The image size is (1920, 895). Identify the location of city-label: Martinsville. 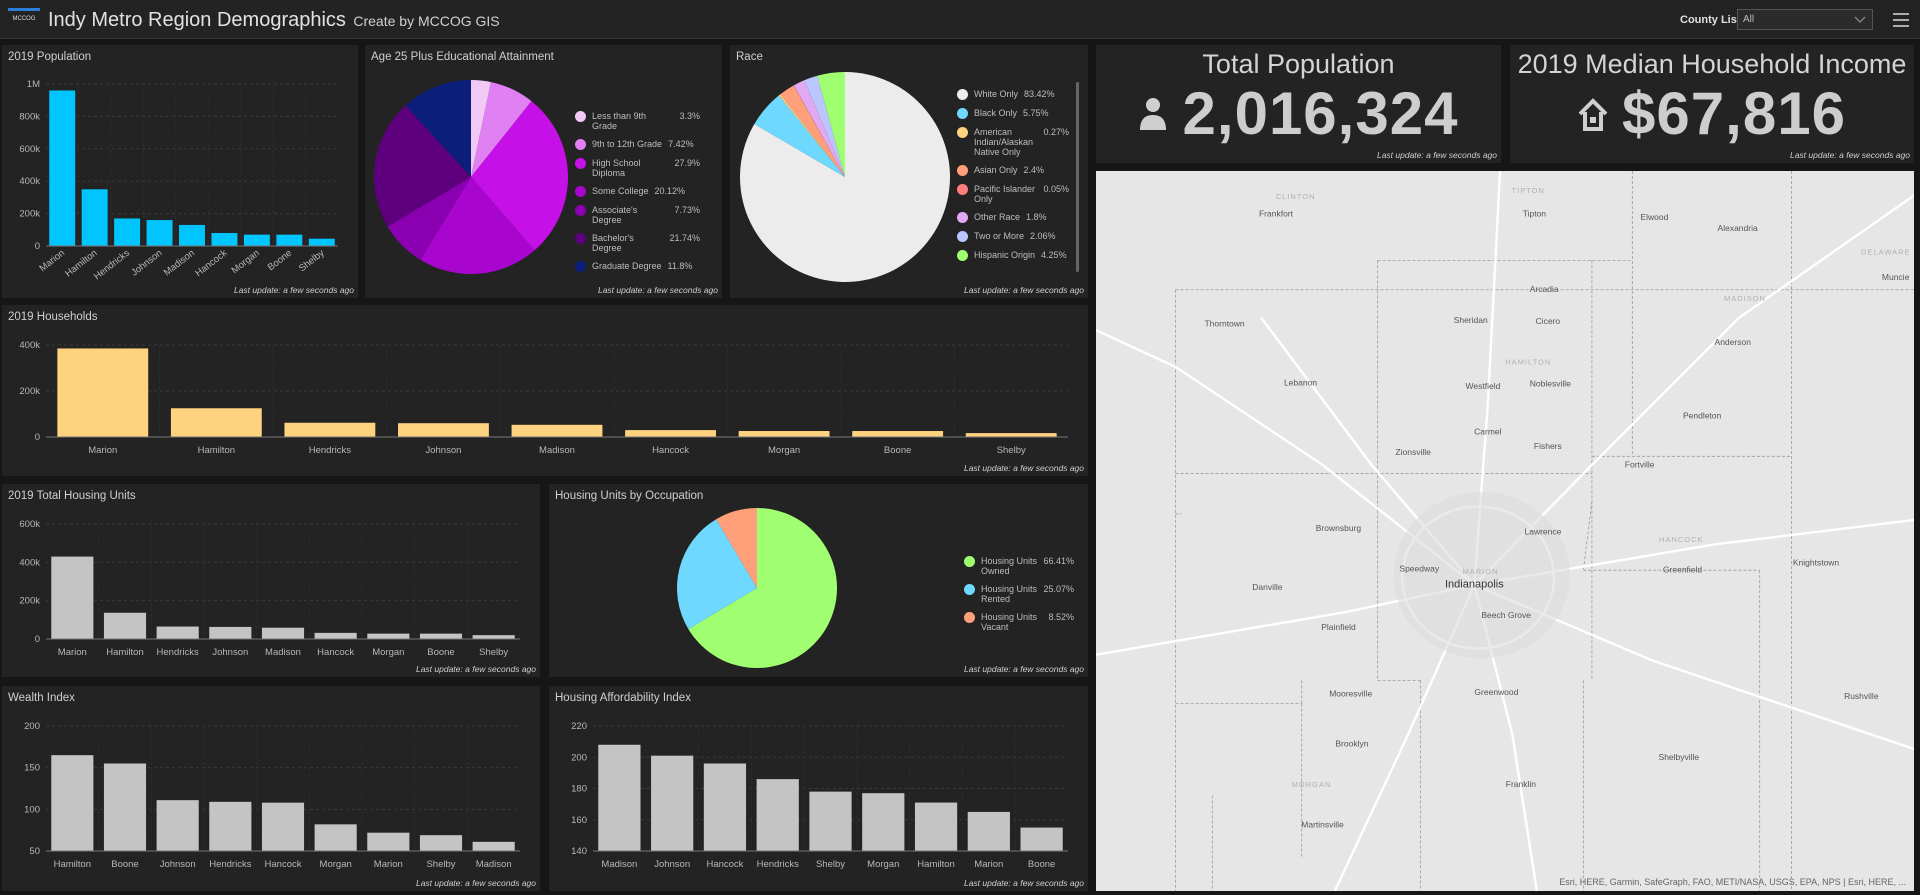
(1322, 824).